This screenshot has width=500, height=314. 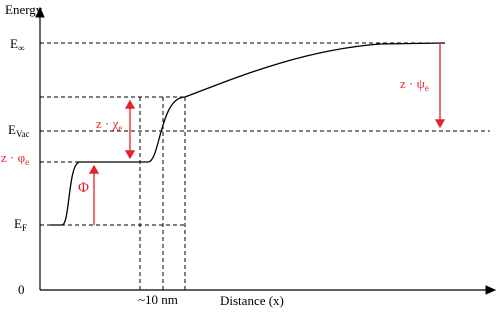 I want to click on label-base: z · χ, so click(x=107, y=123).